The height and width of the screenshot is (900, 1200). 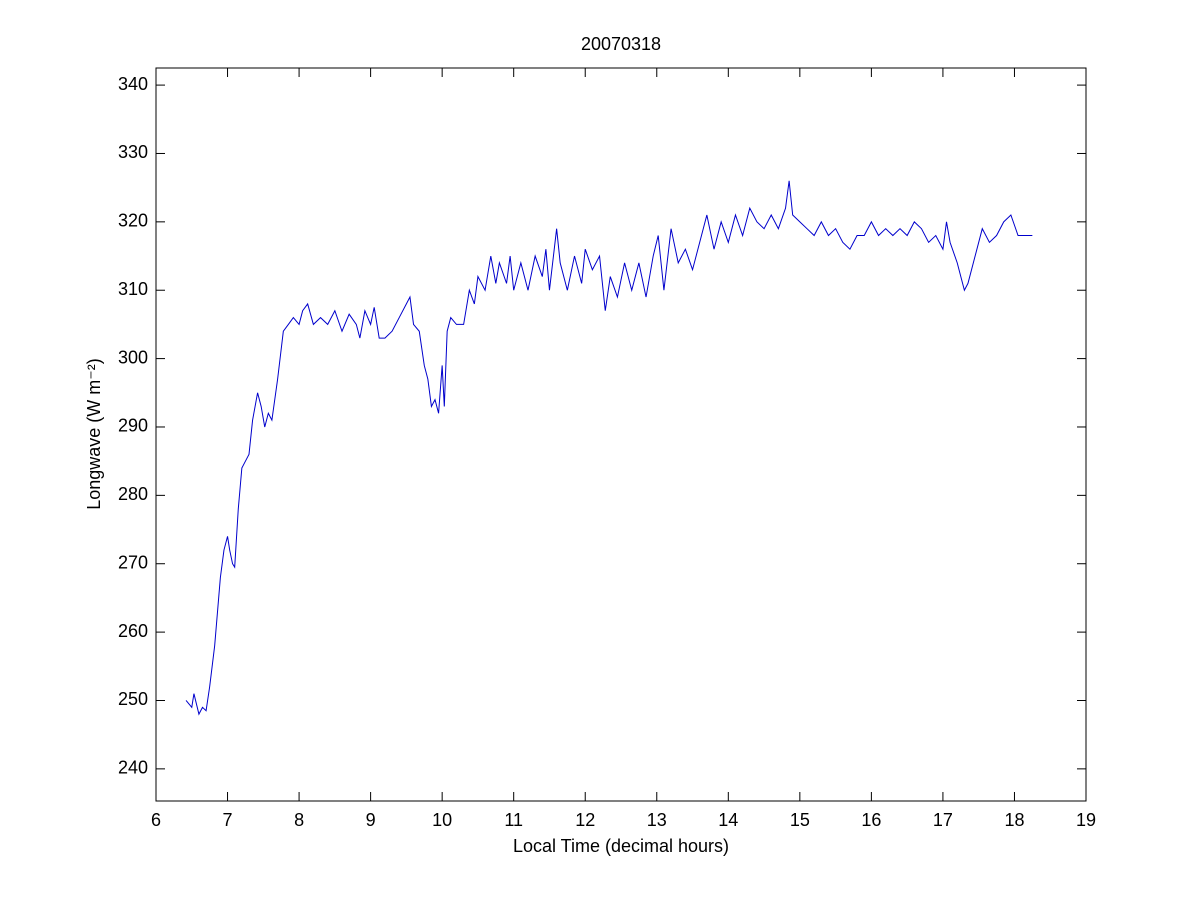 What do you see at coordinates (1086, 820) in the screenshot?
I see `x-tick-label: 19` at bounding box center [1086, 820].